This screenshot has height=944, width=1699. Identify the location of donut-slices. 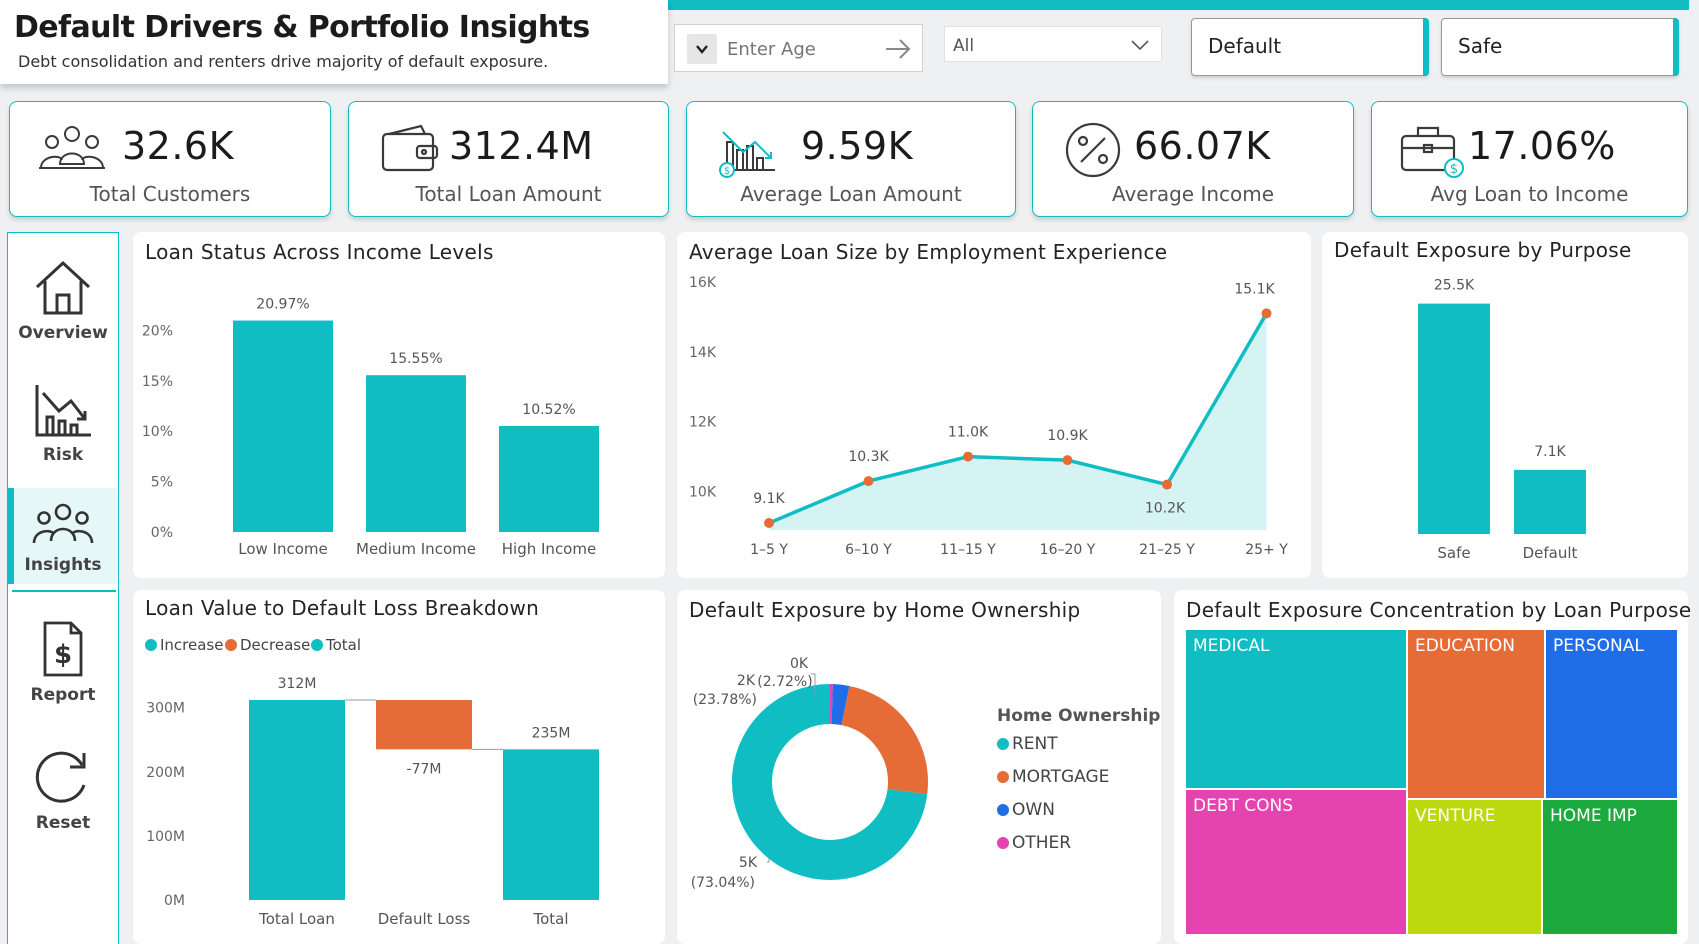
(830, 782).